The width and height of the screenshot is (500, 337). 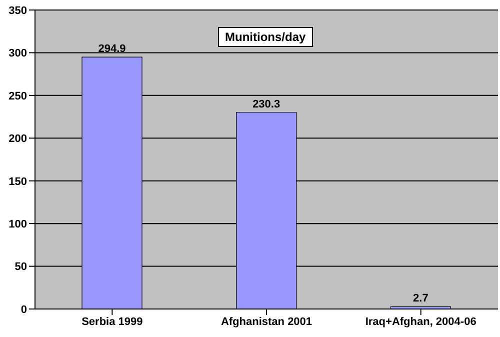 What do you see at coordinates (266, 322) in the screenshot?
I see `x-tick-label: Afghanistan 2001` at bounding box center [266, 322].